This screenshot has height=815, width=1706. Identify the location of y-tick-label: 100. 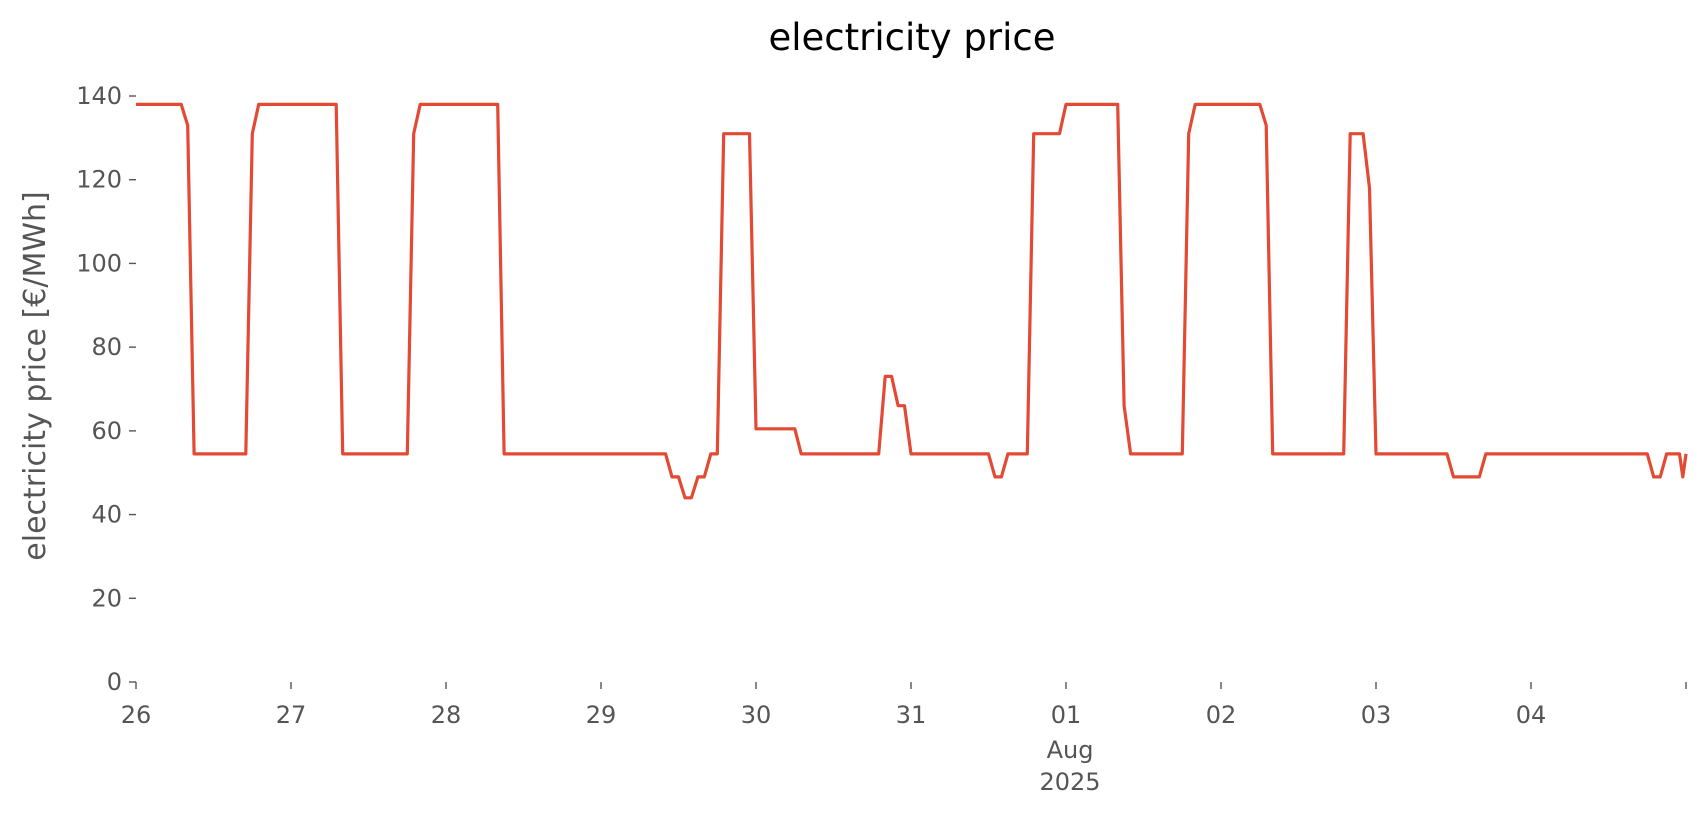
(99, 263).